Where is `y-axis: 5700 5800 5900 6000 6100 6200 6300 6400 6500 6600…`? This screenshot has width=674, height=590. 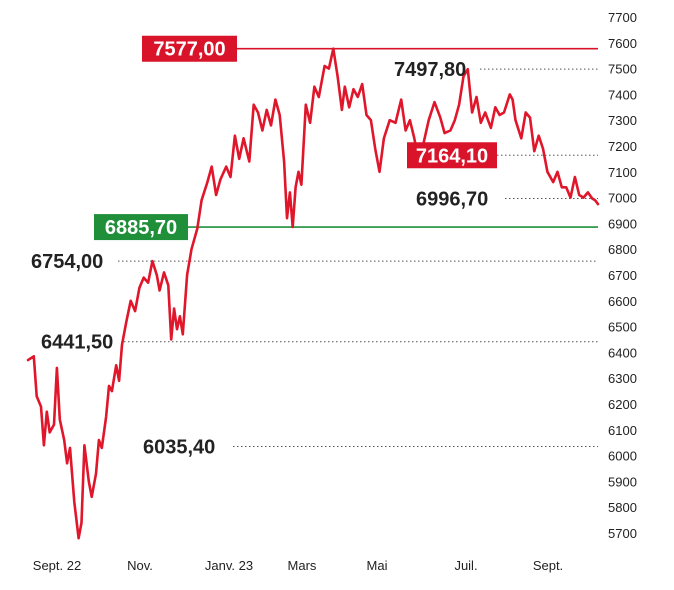
y-axis: 5700 5800 5900 6000 6100 6200 6300 6400 6500 6600… is located at coordinates (622, 275).